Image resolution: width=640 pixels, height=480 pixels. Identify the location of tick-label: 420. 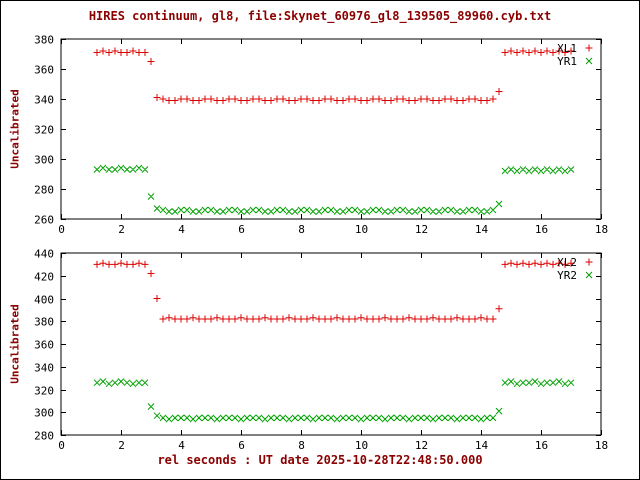
(44, 277).